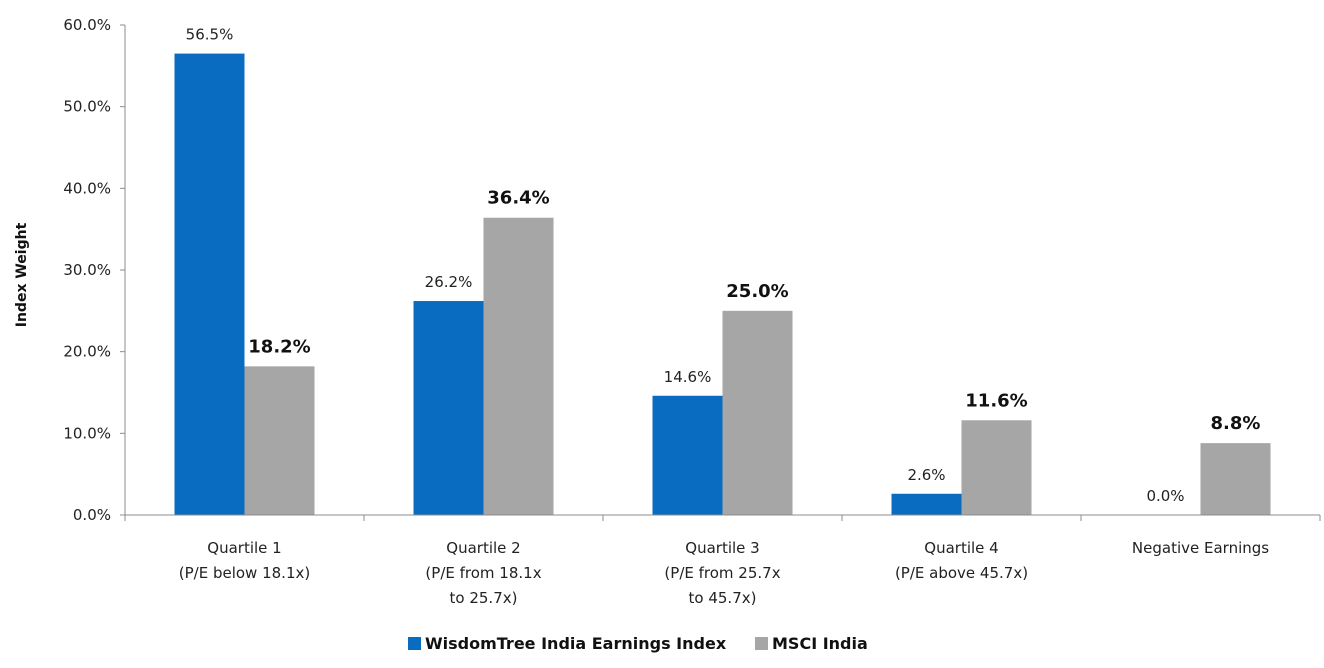 Image resolution: width=1324 pixels, height=668 pixels. What do you see at coordinates (483, 548) in the screenshot?
I see `category-label: Quartile 2` at bounding box center [483, 548].